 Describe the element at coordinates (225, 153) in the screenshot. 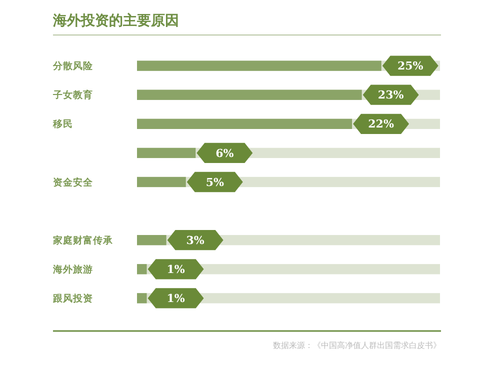

I see `data-label: 6%` at that location.